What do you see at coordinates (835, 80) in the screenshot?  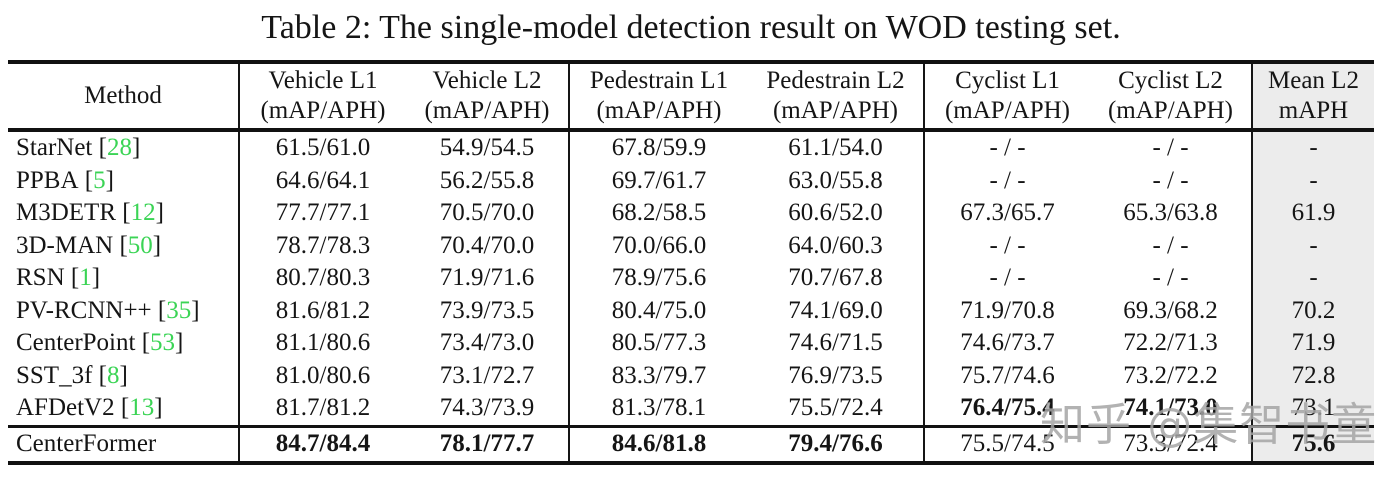 I see `col-header-label: Pedestrain L2` at bounding box center [835, 80].